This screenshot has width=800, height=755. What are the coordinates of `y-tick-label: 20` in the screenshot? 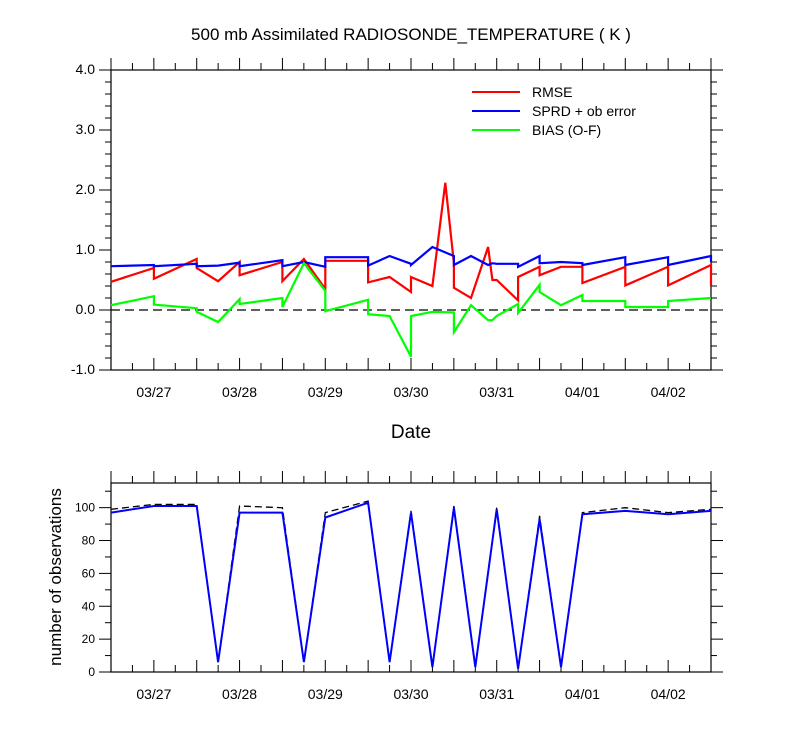 It's located at (89, 639).